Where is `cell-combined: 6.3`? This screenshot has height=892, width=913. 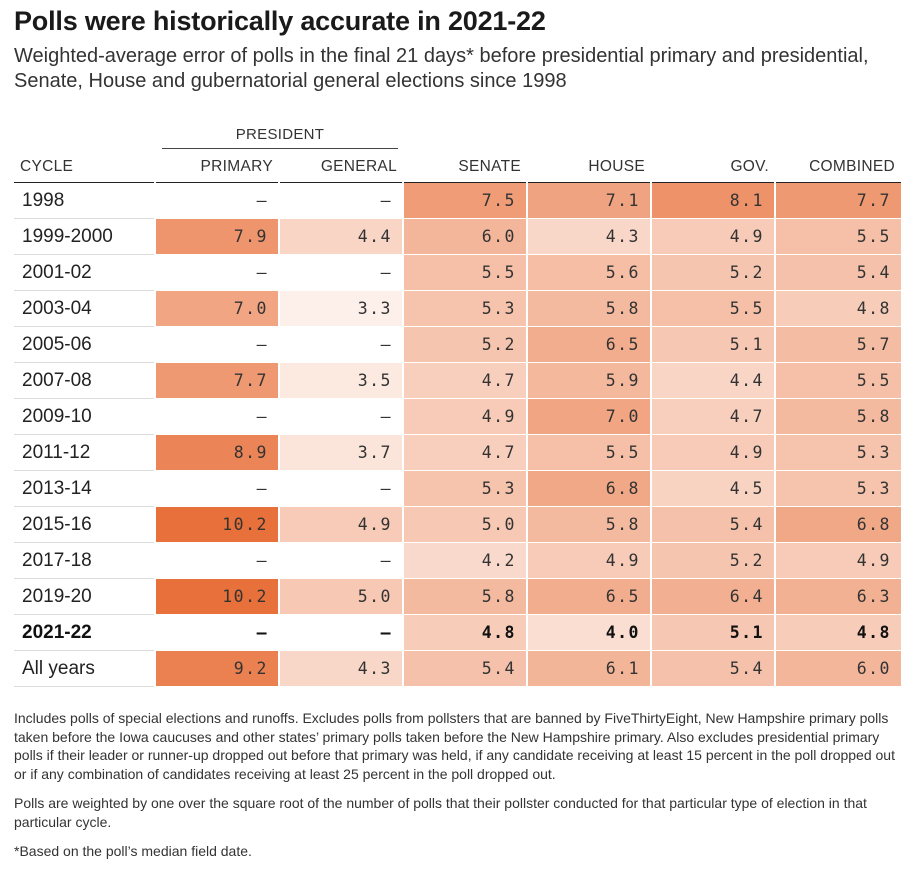 cell-combined: 6.3 is located at coordinates (837, 596).